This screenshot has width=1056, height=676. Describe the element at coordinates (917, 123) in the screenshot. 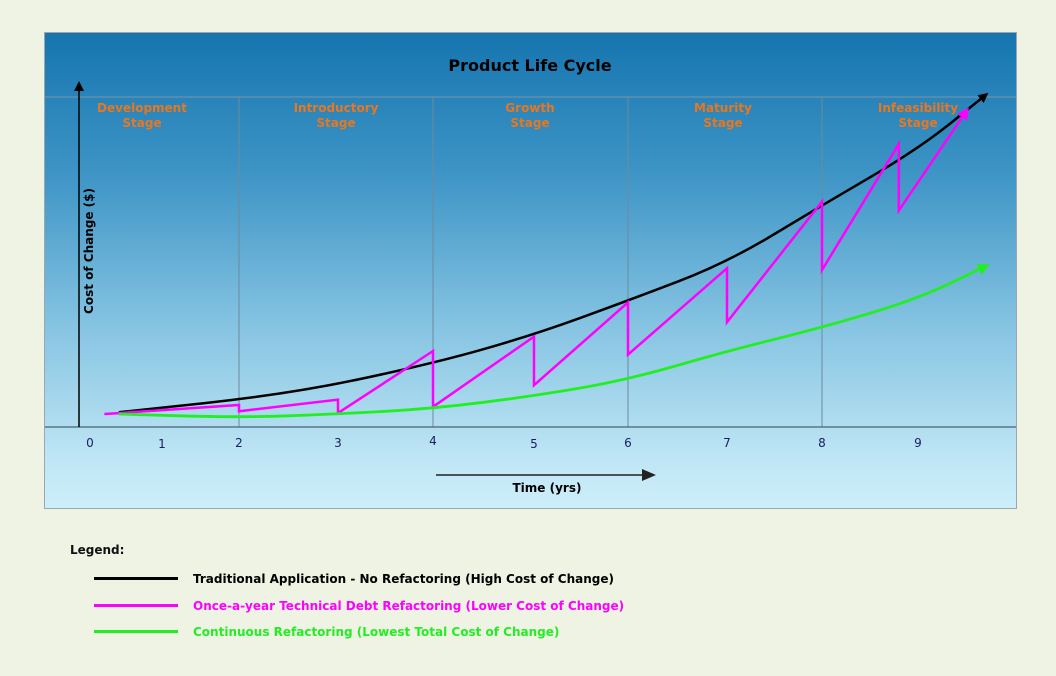

I see `stage-label-line2-5: Stage` at that location.